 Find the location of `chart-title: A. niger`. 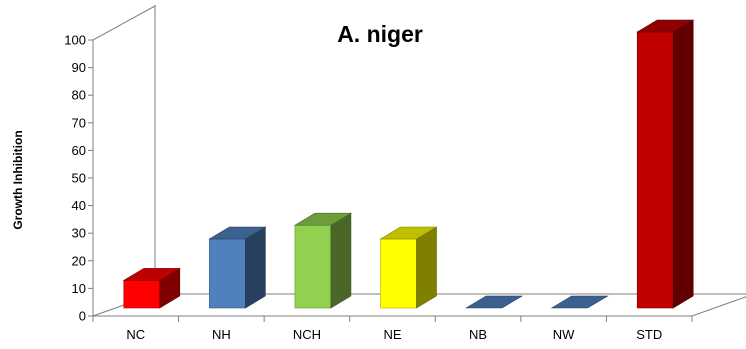

chart-title: A. niger is located at coordinates (380, 34).